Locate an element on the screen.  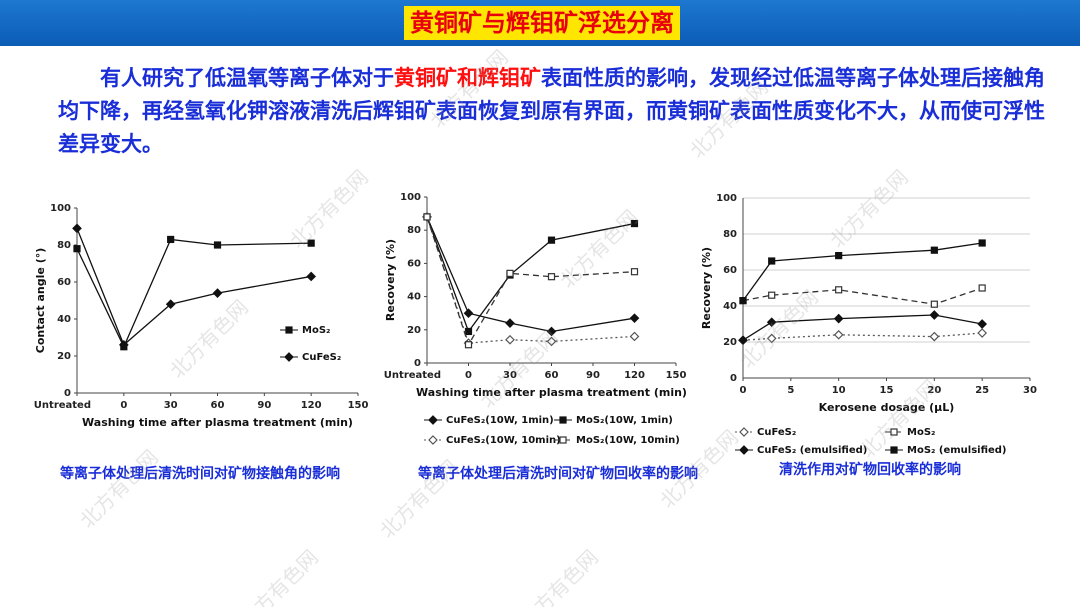
x-tick-label: 15 is located at coordinates (887, 390).